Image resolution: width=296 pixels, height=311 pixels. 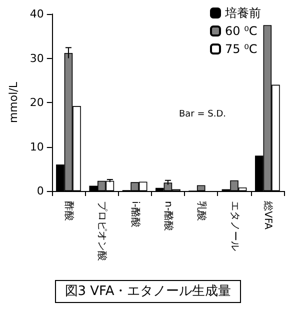 What do you see at coordinates (234, 226) in the screenshot?
I see `x-tick-label: エタノール` at bounding box center [234, 226].